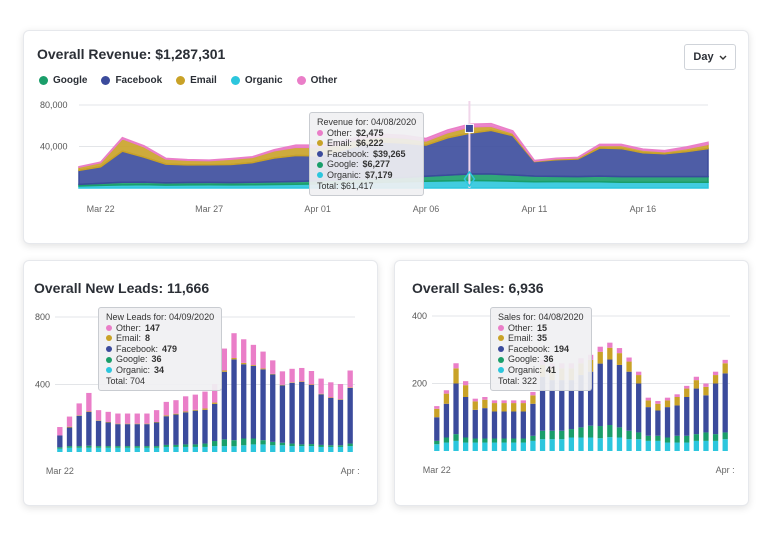 The width and height of the screenshot is (771, 534). What do you see at coordinates (109, 338) in the screenshot?
I see `tooltip-dot-email` at bounding box center [109, 338].